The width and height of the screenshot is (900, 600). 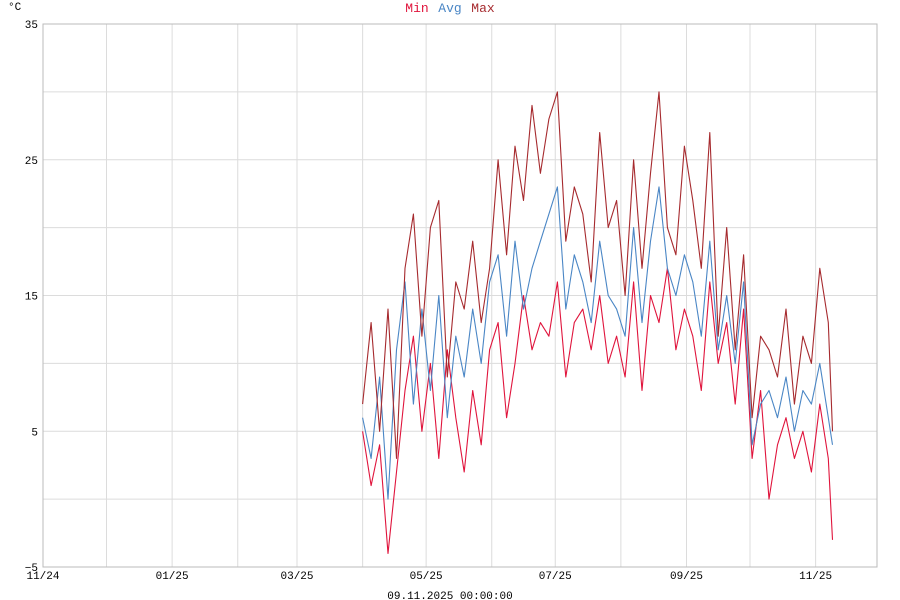 What do you see at coordinates (31, 298) in the screenshot?
I see `y-tick-label: 15` at bounding box center [31, 298].